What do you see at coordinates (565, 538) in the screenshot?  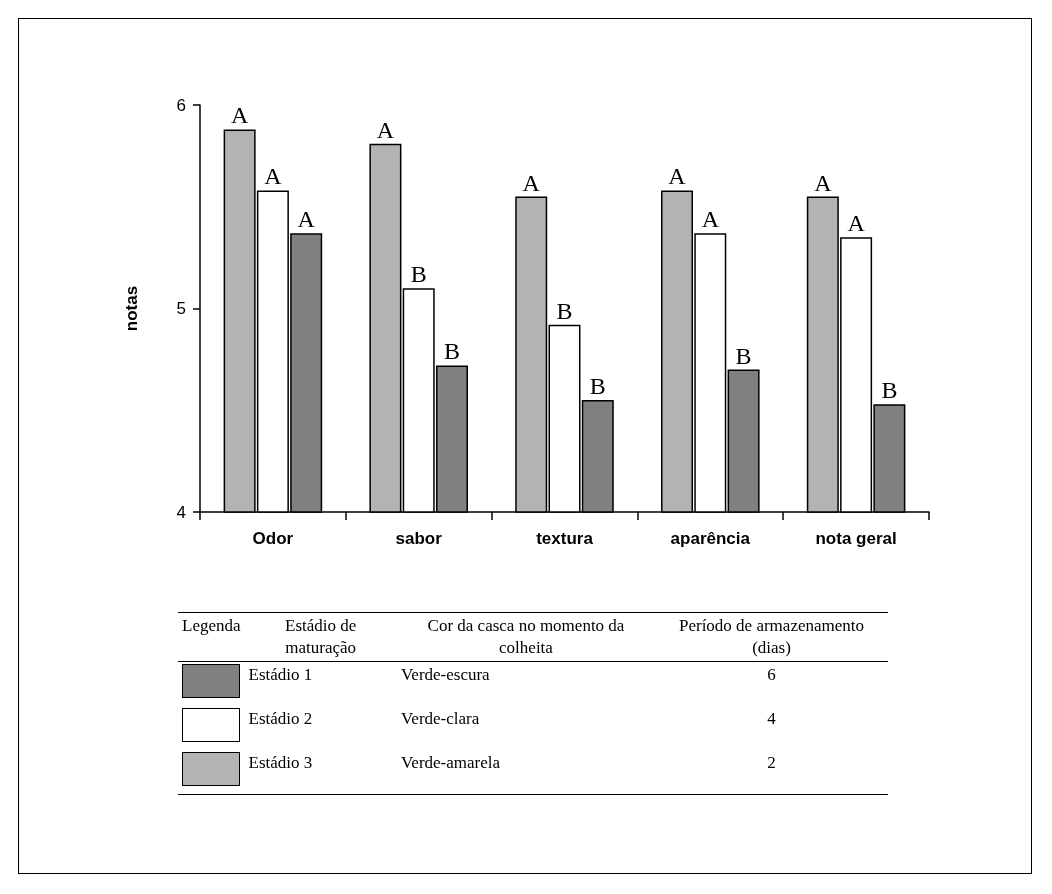 I see `x-tick-label: textura` at bounding box center [565, 538].